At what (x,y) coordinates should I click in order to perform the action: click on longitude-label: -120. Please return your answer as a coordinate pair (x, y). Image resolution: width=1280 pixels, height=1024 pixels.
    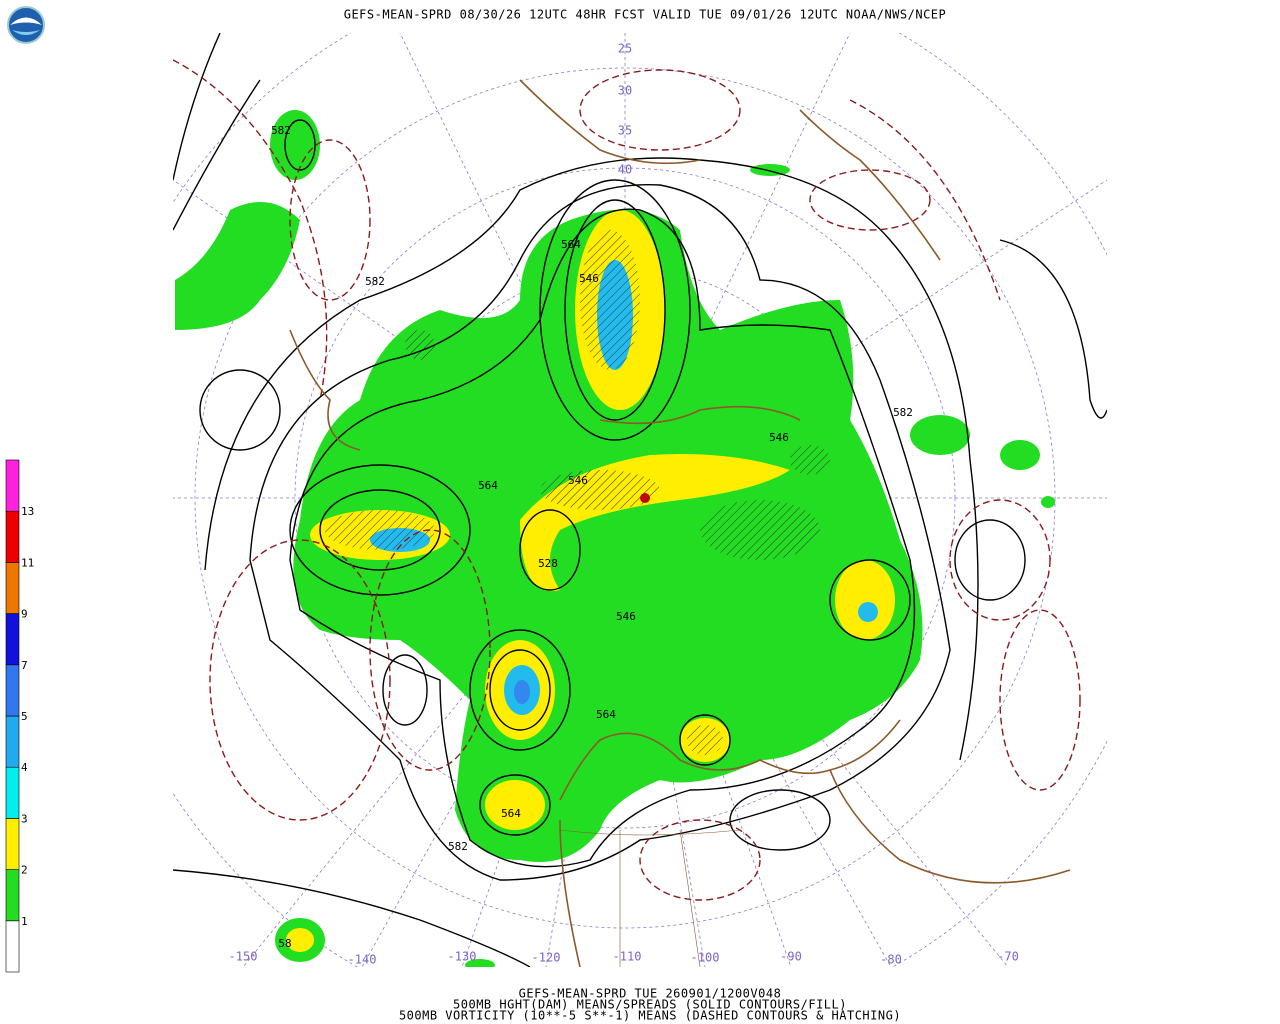
    Looking at the image, I should click on (546, 958).